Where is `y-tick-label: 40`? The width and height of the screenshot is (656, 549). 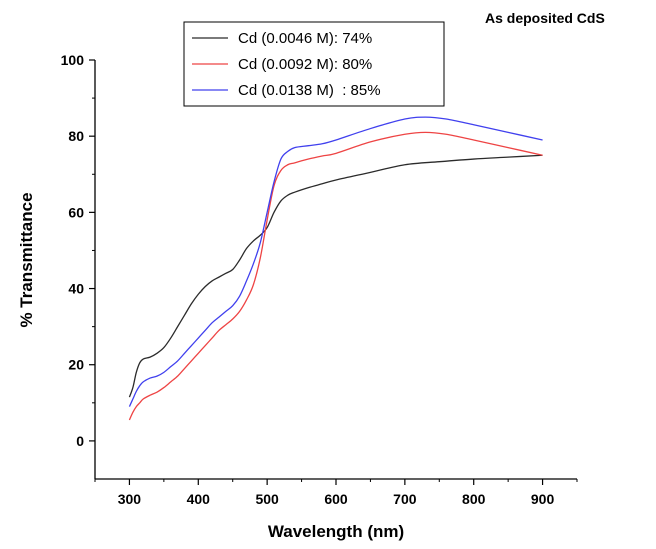
y-tick-label: 40 is located at coordinates (76, 289).